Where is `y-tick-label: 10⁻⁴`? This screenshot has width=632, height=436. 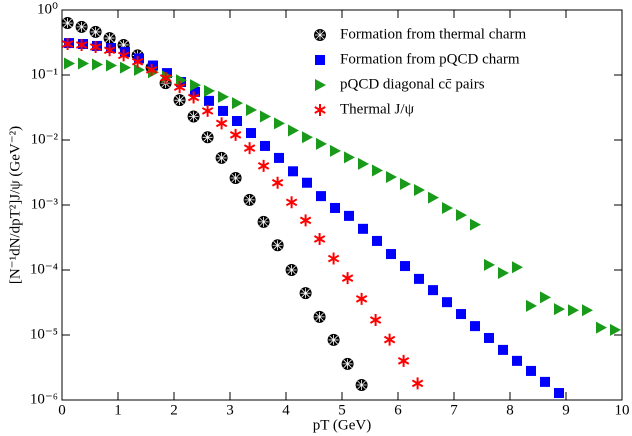
y-tick-label: 10⁻⁴ is located at coordinates (44, 269).